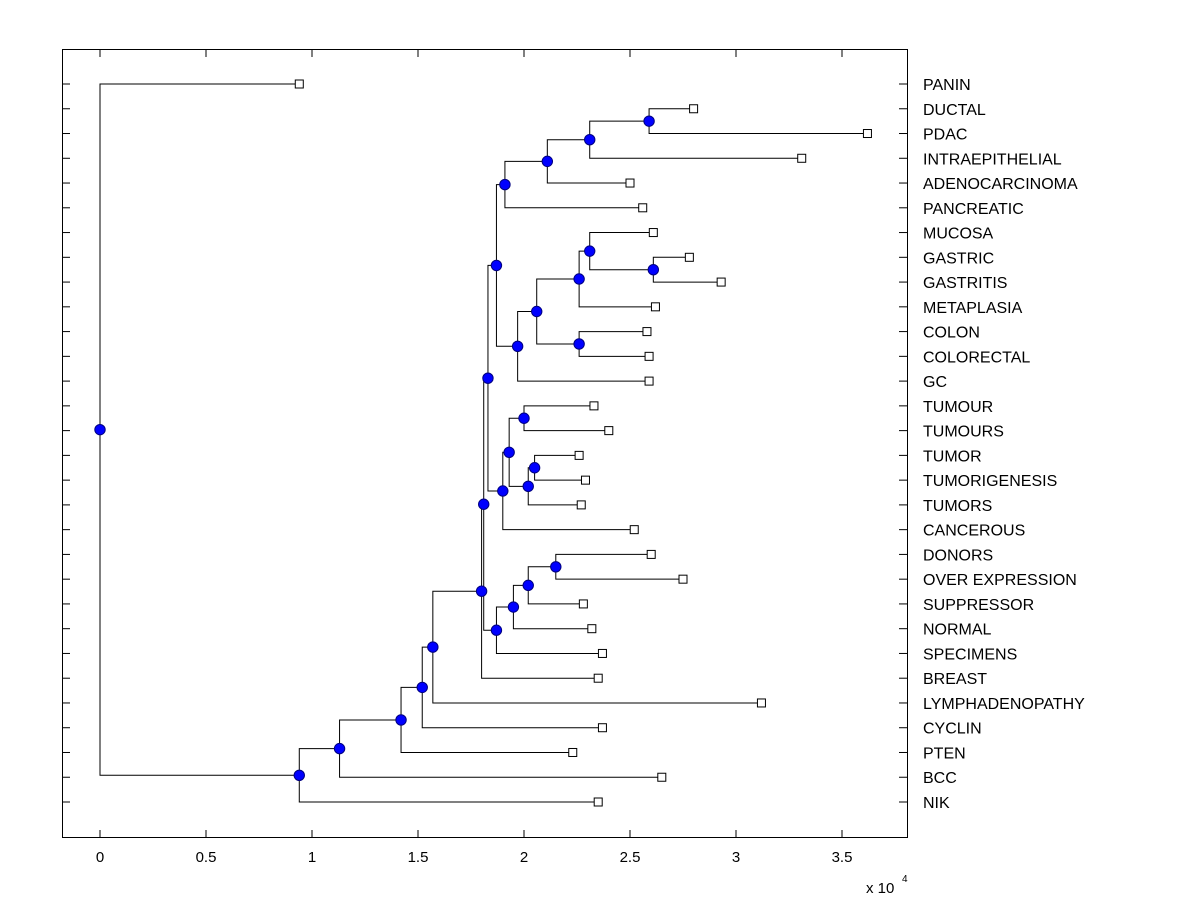  Describe the element at coordinates (649, 121) in the screenshot. I see `node-marker-n1` at that location.